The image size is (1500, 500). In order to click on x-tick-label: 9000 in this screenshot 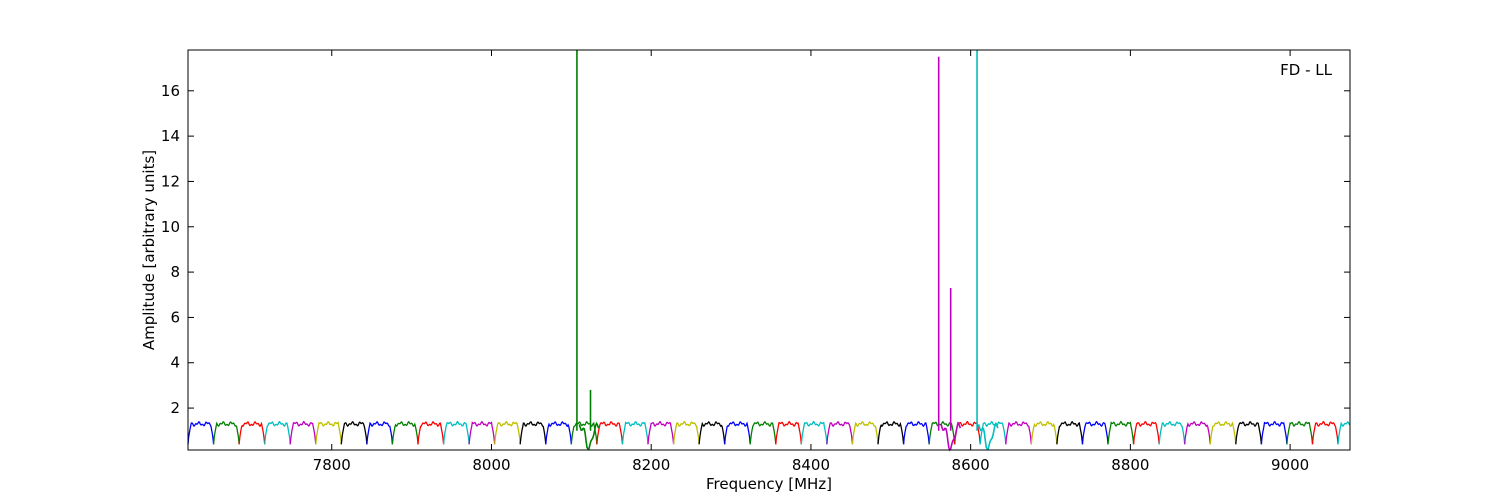, I will do `click(1290, 465)`.